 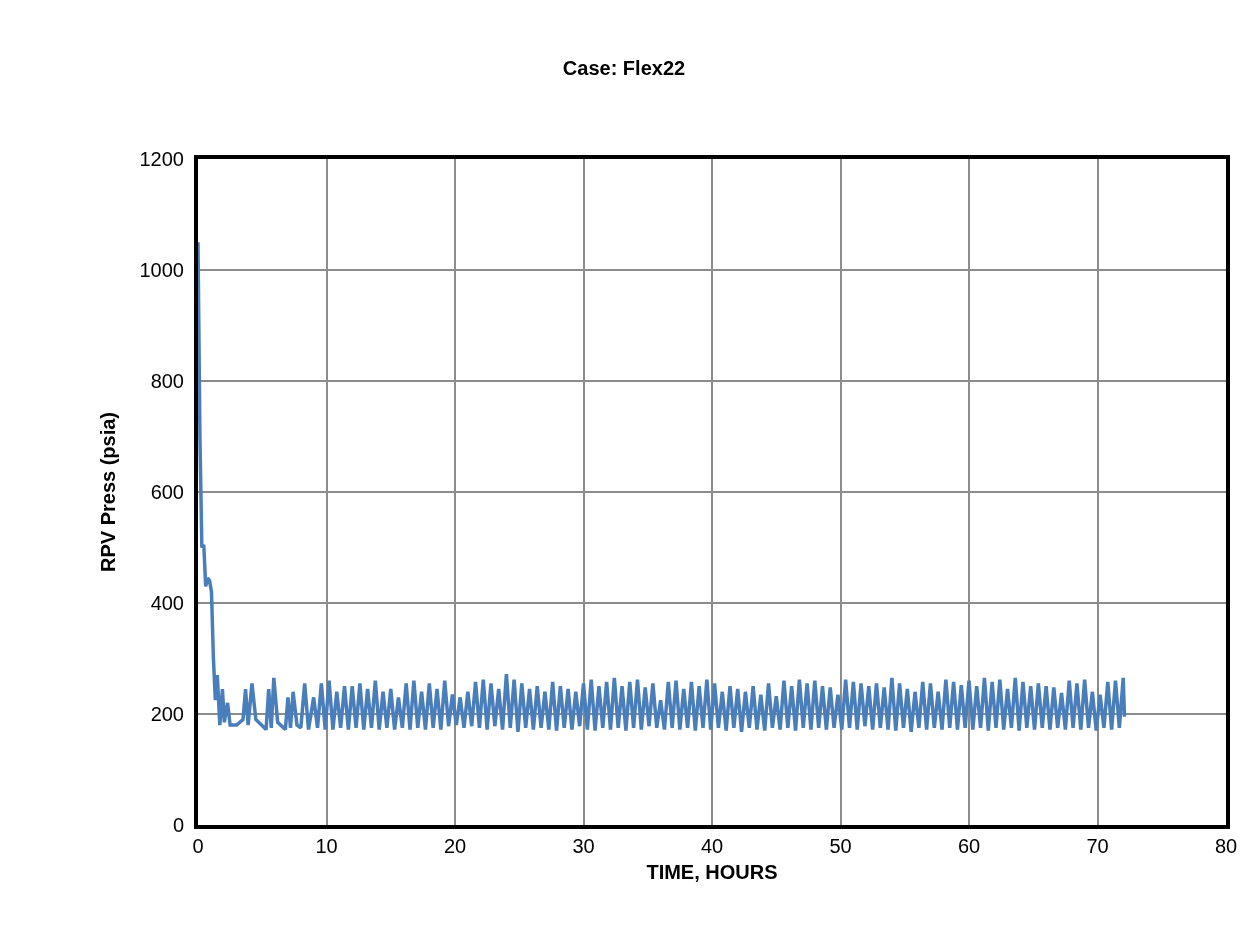 I want to click on y-axis-title: RPV Press (psia), so click(x=107, y=492).